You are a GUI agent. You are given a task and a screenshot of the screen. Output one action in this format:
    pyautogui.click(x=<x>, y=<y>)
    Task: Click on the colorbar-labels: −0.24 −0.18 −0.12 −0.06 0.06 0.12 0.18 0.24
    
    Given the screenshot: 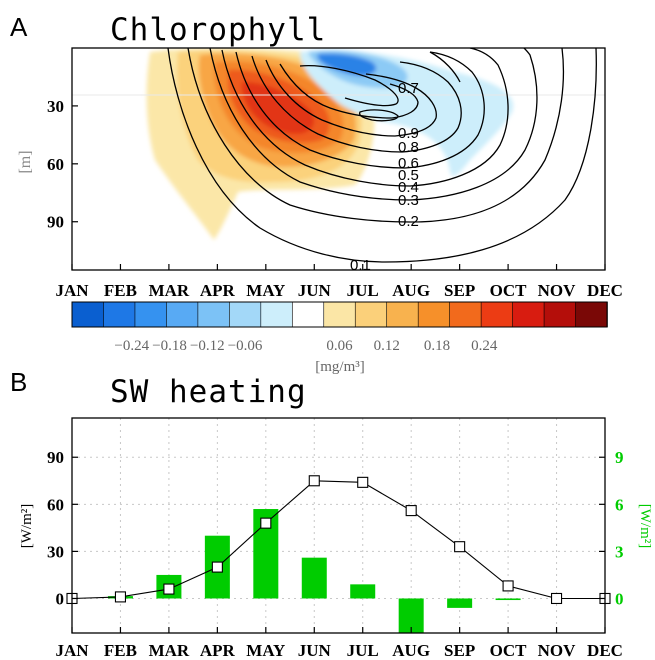 What is the action you would take?
    pyautogui.click(x=305, y=346)
    